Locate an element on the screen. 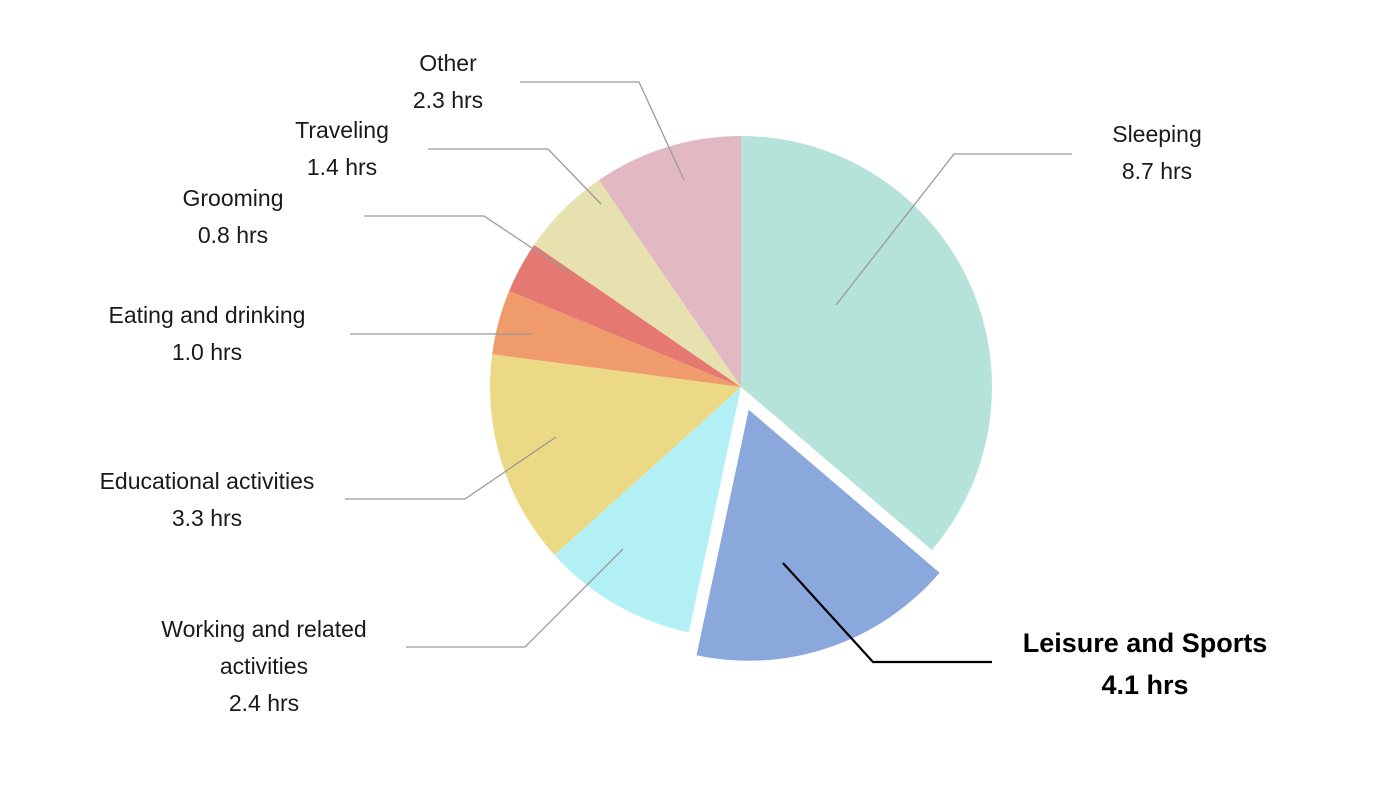 The image size is (1396, 794). leader-line-educational-activities is located at coordinates (451, 468).